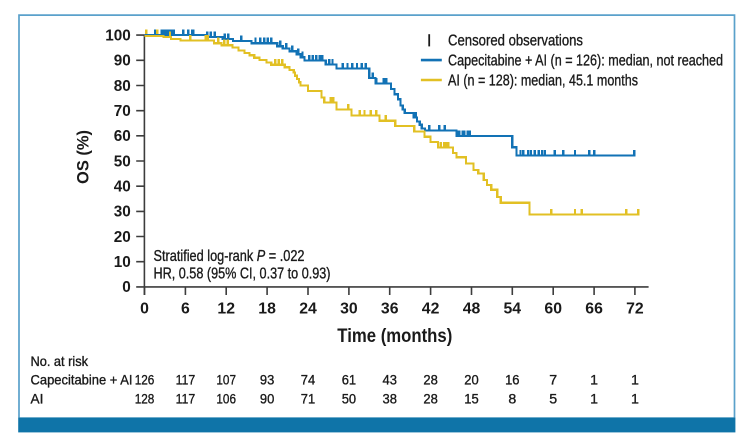 The width and height of the screenshot is (747, 447). I want to click on svg-text: 10, so click(122, 262).